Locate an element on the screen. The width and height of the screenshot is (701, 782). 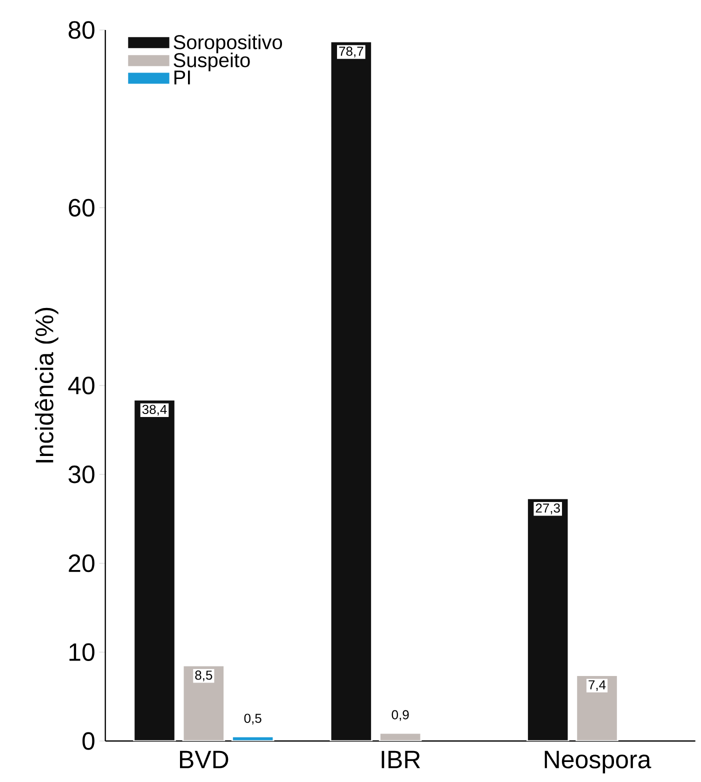
data-label: 27,3 is located at coordinates (548, 508).